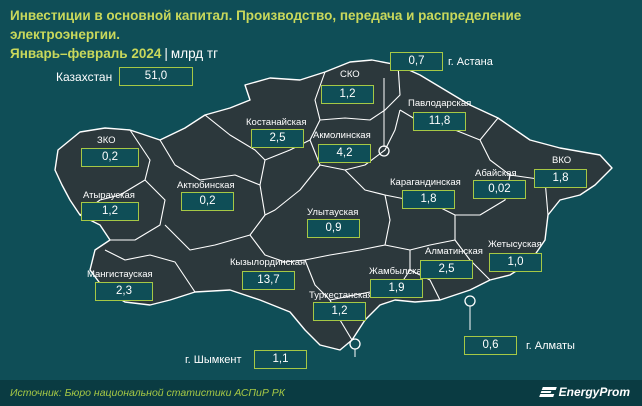 The image size is (642, 406). I want to click on country-total-label: Казахстан, so click(84, 77).